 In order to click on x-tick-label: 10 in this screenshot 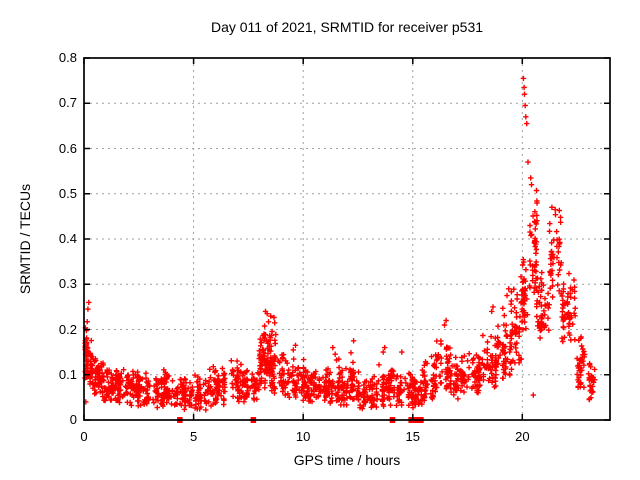, I will do `click(303, 436)`.